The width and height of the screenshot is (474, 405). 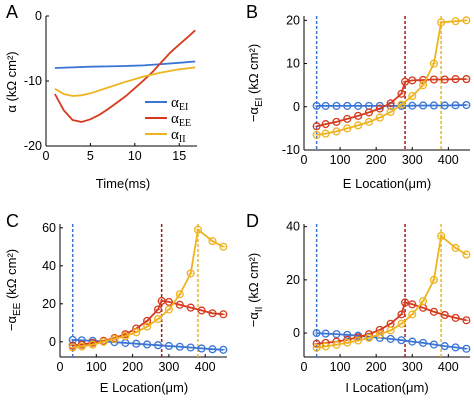 I want to click on legend-label: αEI, so click(x=179, y=104).